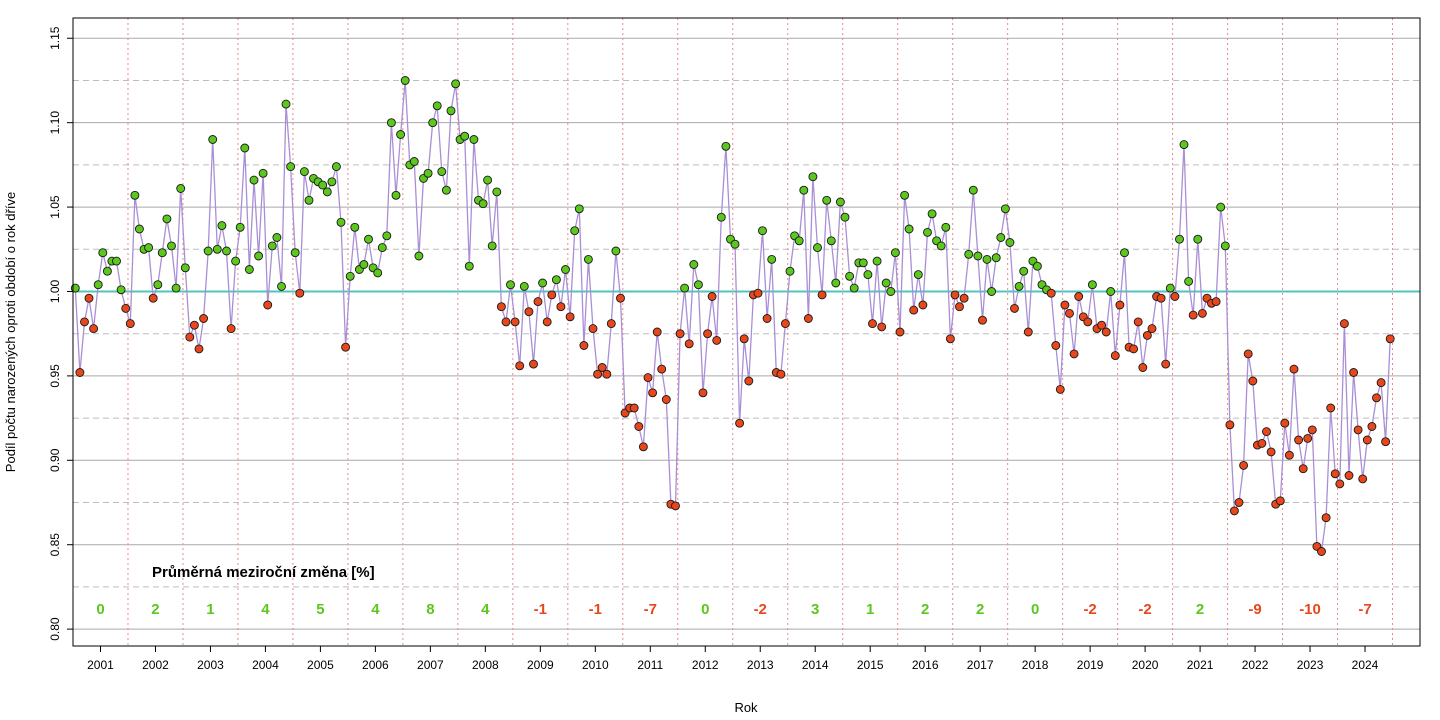 The height and width of the screenshot is (720, 1440). I want to click on x-tick-label: 2024, so click(1365, 665).